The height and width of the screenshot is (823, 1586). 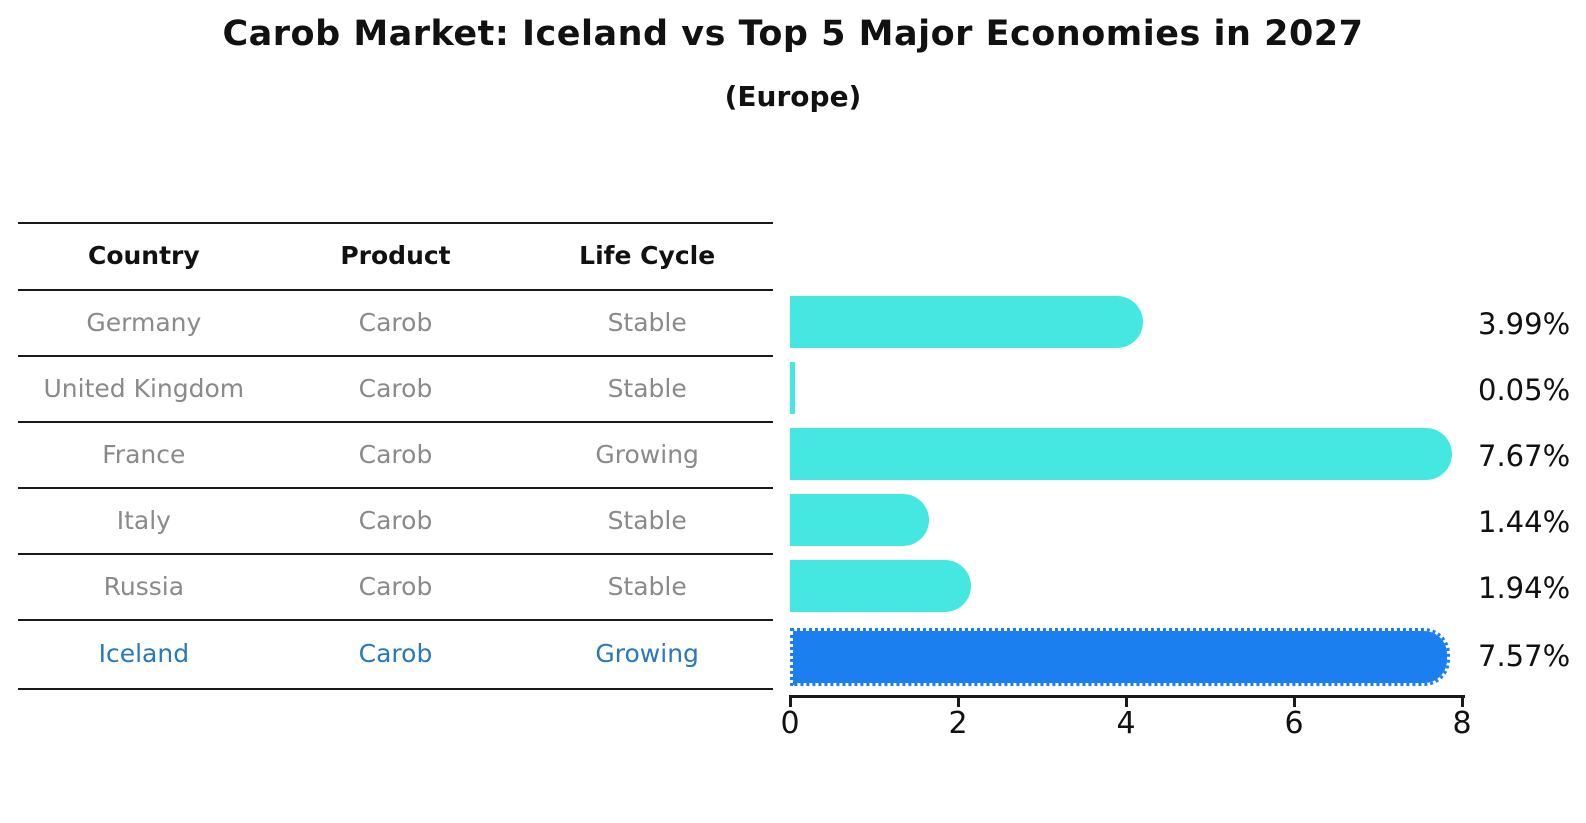 I want to click on x-axis-ticklabel: 4, so click(x=1126, y=723).